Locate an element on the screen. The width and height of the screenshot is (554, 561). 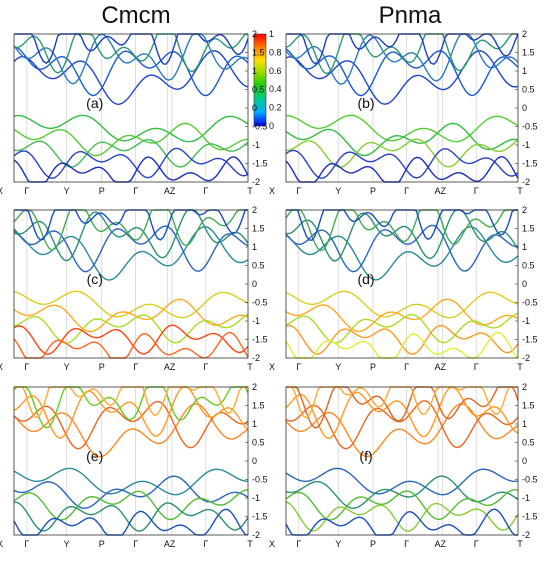
panel-label: (c) is located at coordinates (95, 279).